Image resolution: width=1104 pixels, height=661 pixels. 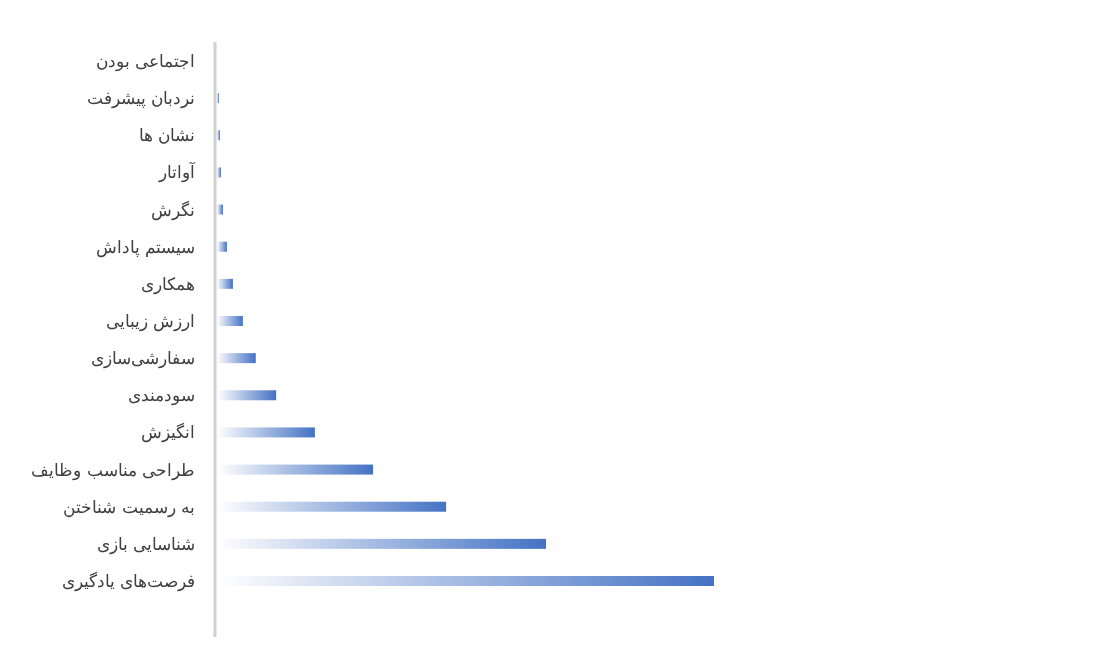 I want to click on y-tick-label: شناسایی بازی, so click(x=145, y=544).